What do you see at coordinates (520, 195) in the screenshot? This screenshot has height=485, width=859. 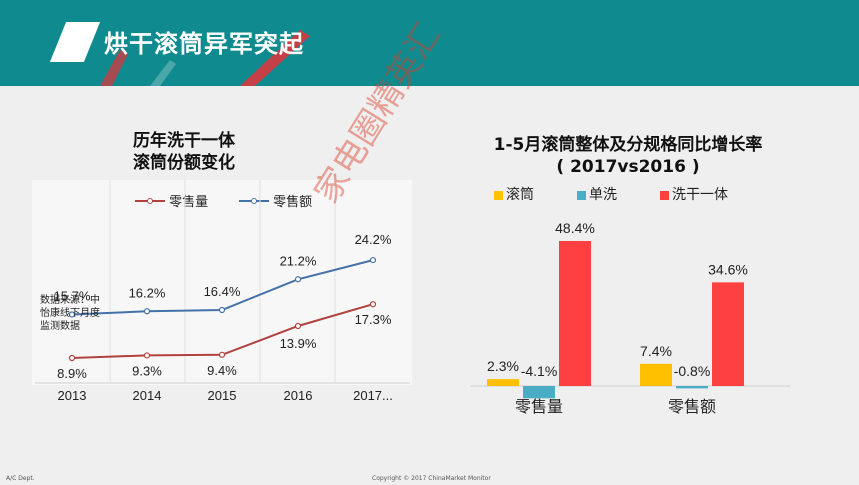 I see `legend-drum-label: 滚筒` at bounding box center [520, 195].